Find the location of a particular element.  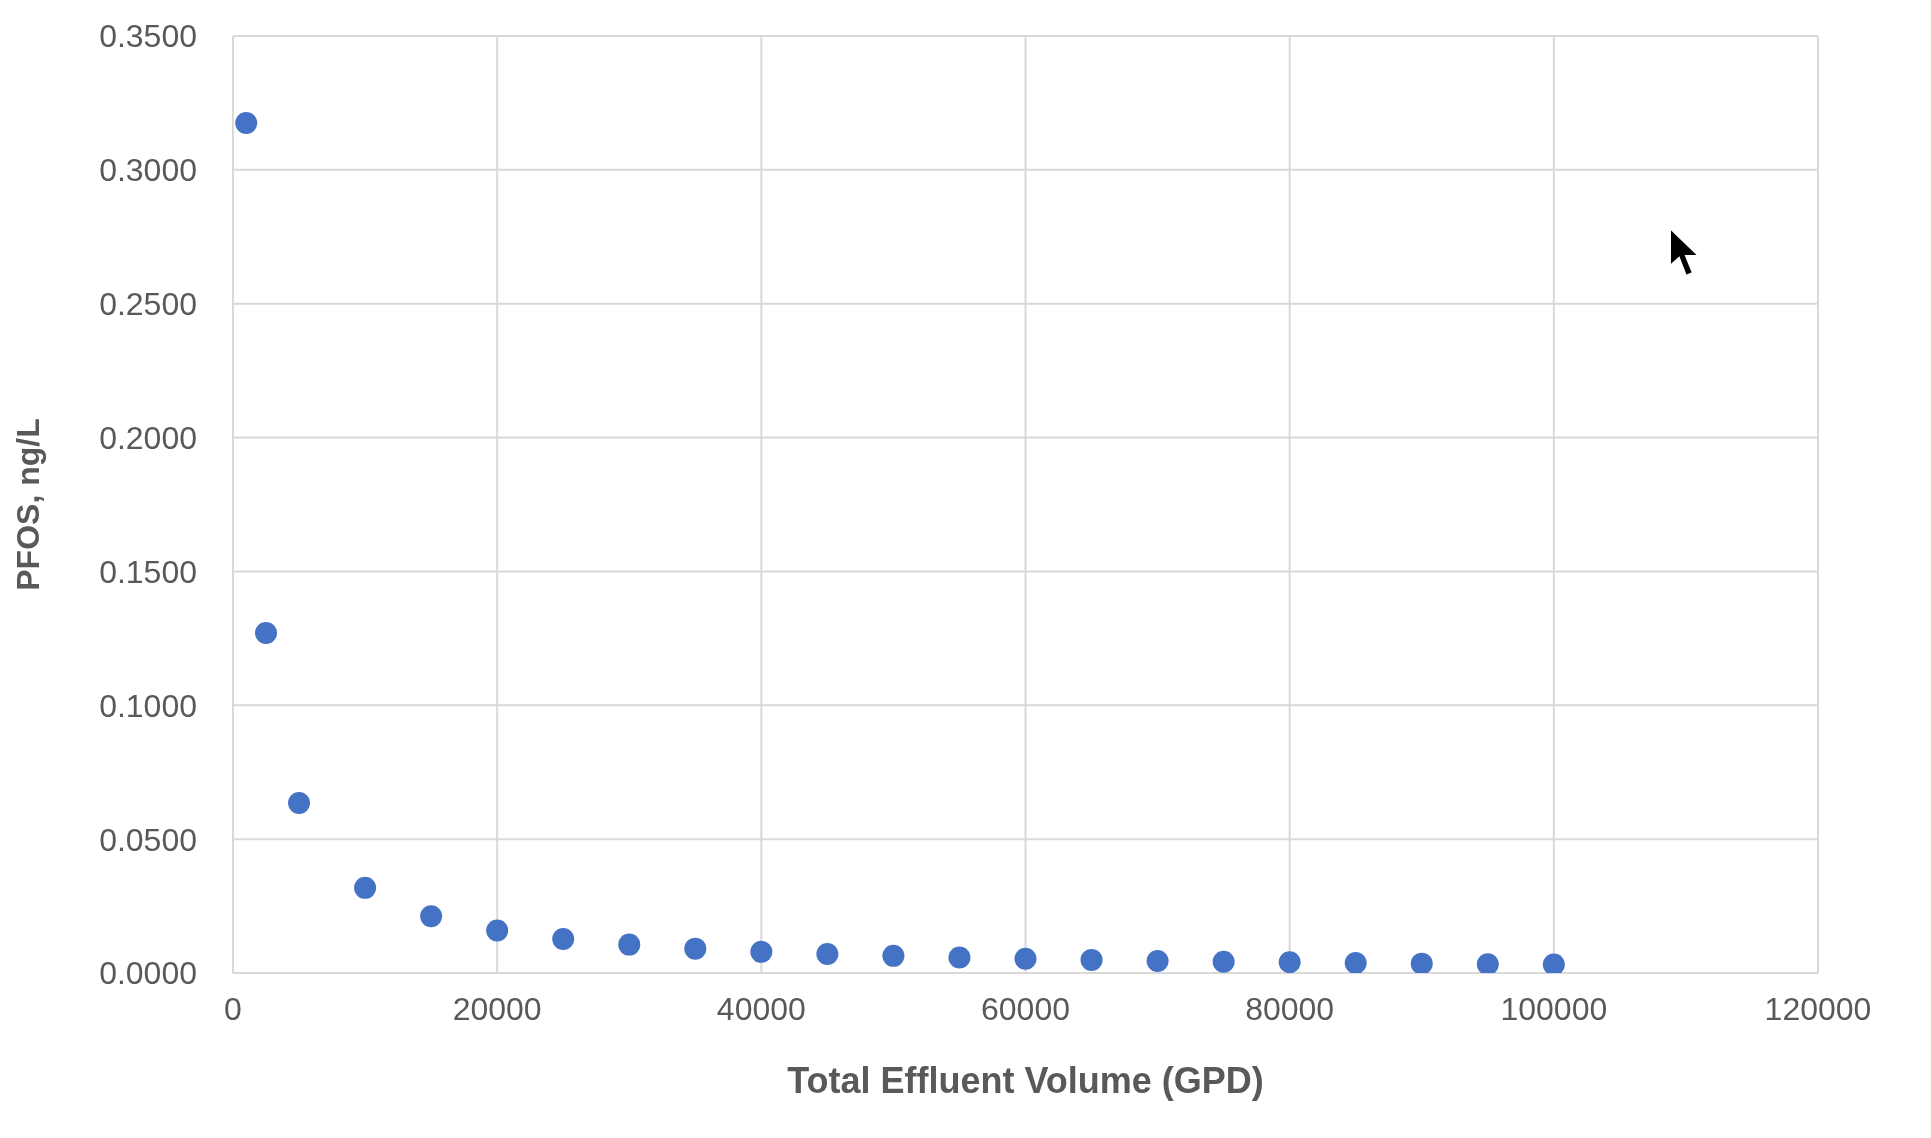

x-tick-label: 40000 is located at coordinates (761, 1008).